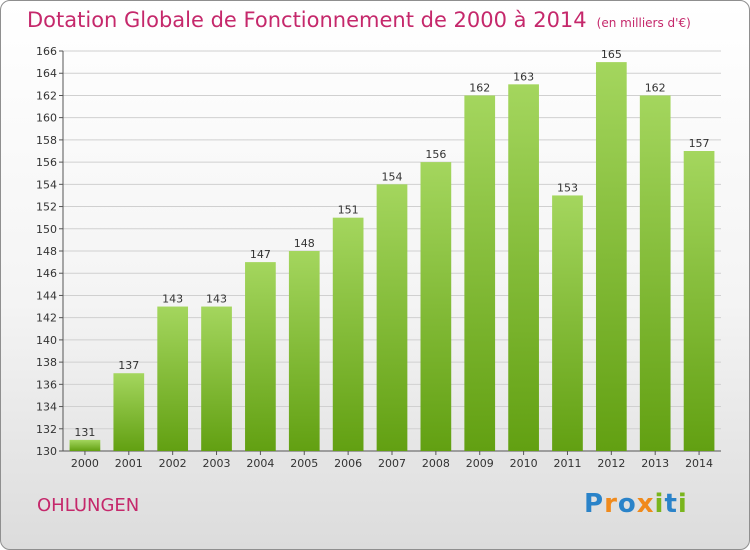  I want to click on y-tick-label: 132, so click(46, 429).